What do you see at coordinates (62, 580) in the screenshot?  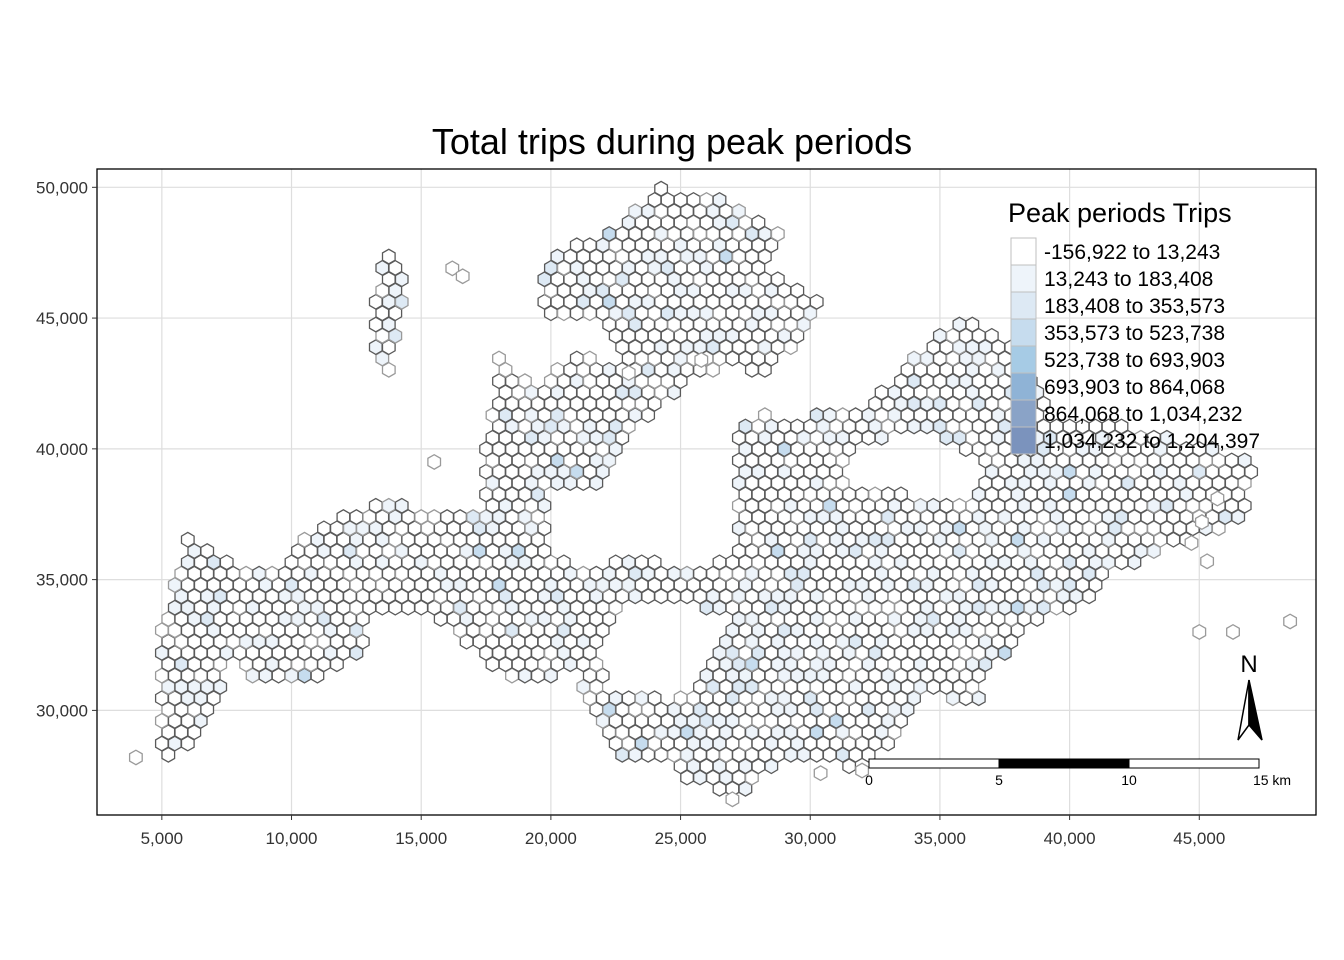 I see `y-tick-label: 35,000` at bounding box center [62, 580].